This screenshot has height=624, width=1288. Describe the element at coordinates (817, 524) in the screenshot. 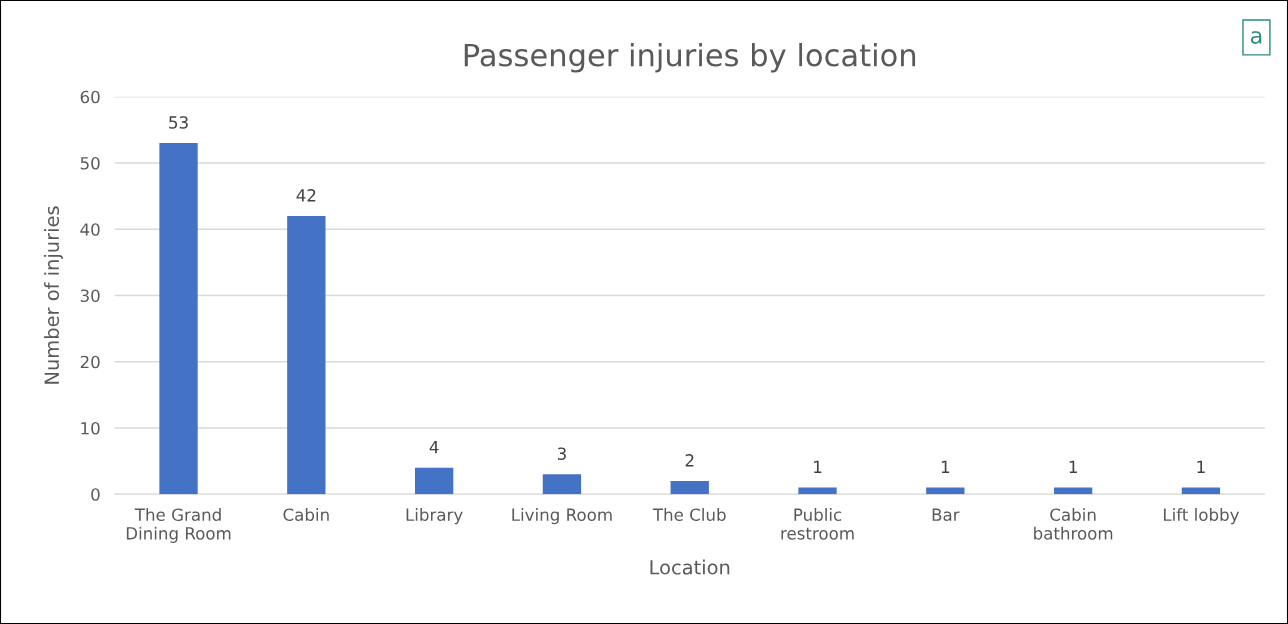

I see `x-tick-label: Public restroom` at that location.